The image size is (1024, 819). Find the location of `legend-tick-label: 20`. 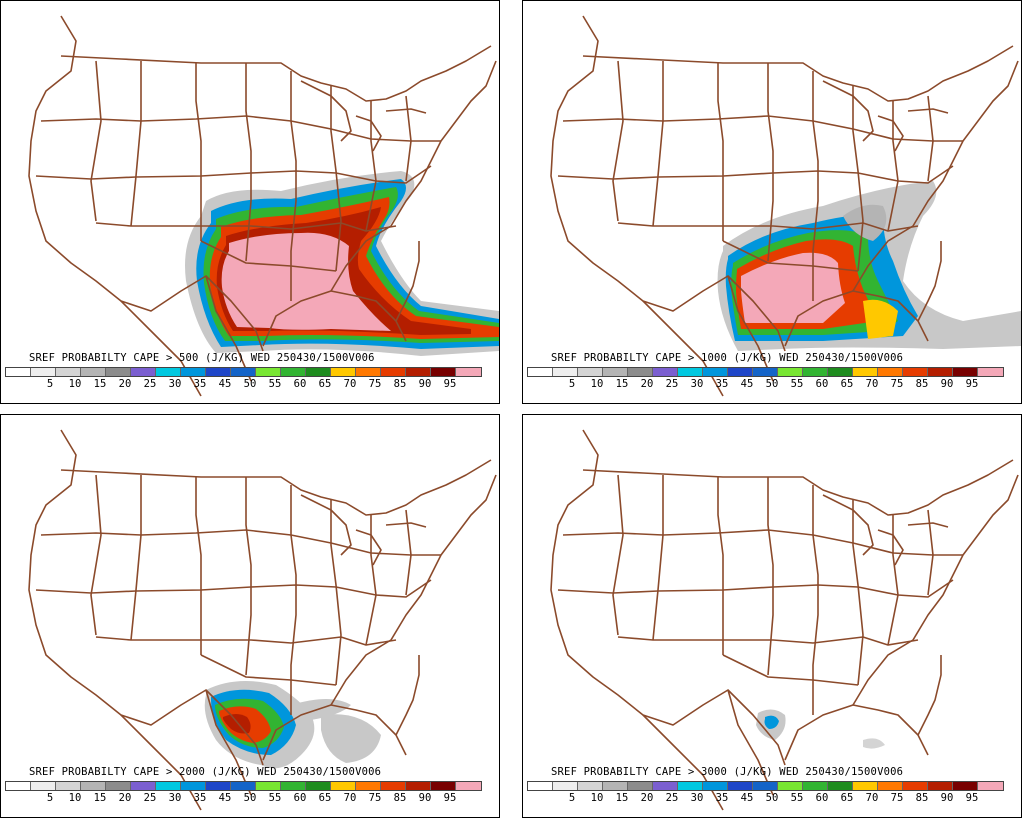

legend-tick-label: 20 is located at coordinates (647, 798).